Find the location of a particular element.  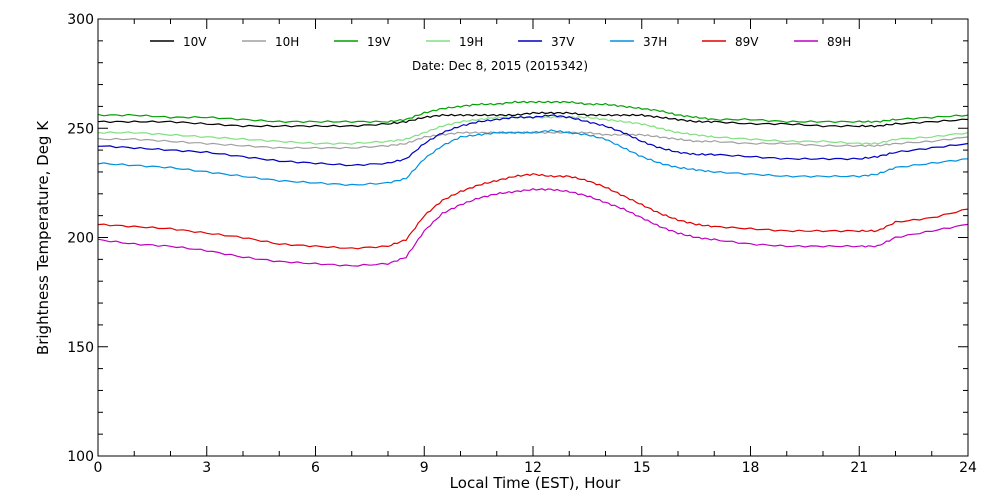

x-tick-label: 9 is located at coordinates (424, 468).